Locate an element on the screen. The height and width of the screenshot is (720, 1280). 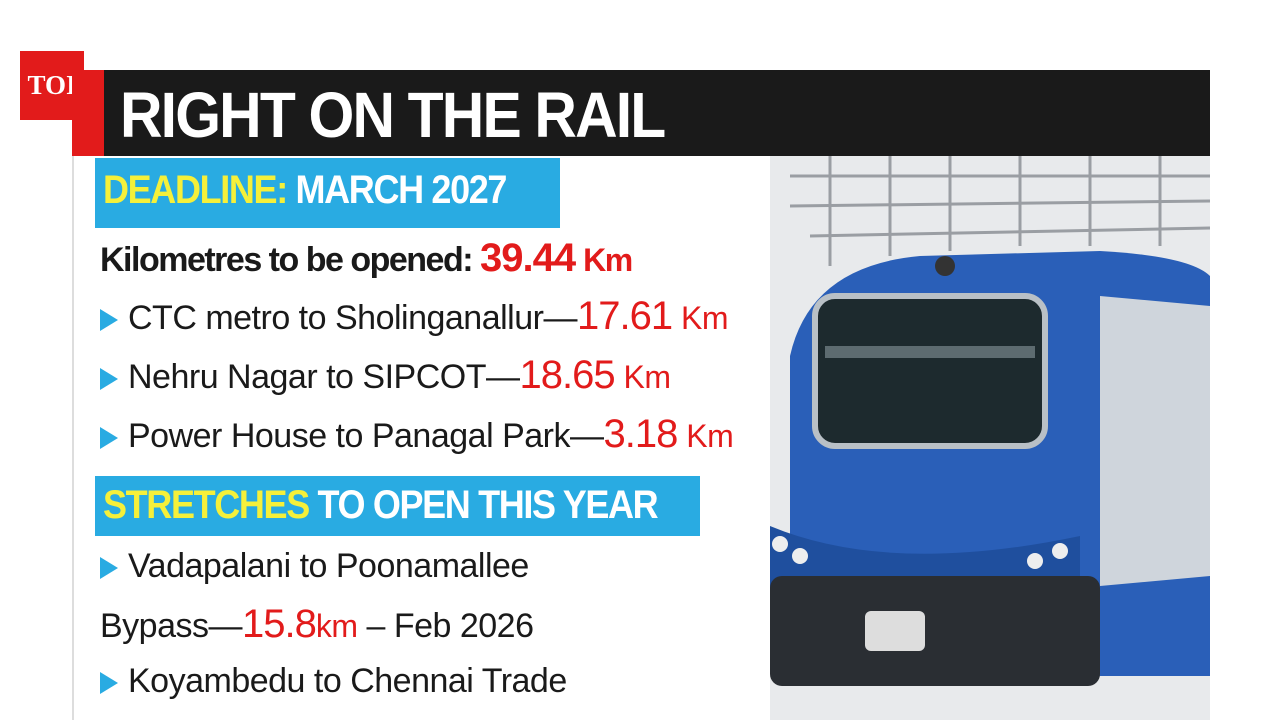
title-bar is located at coordinates (641, 113).